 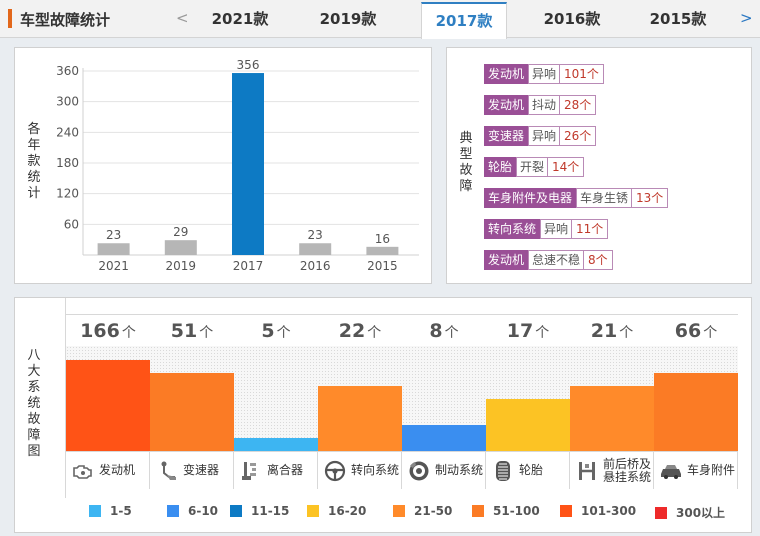 I want to click on system-count: 66 个, so click(x=696, y=330).